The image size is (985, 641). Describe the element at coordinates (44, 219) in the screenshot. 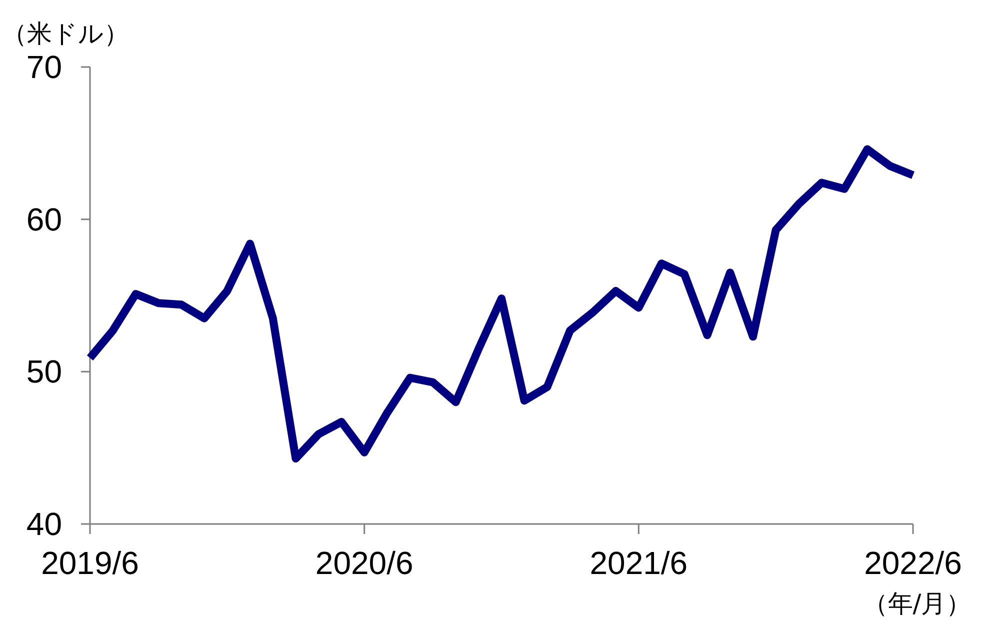

I see `y-tick-label: 60` at that location.